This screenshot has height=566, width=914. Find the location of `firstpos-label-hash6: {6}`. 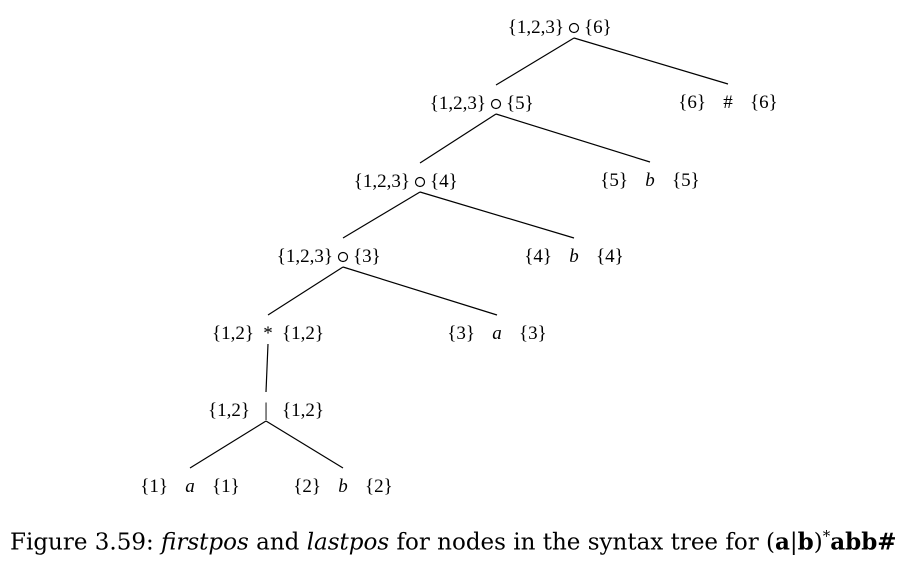

firstpos-label-hash6: {6} is located at coordinates (692, 102).